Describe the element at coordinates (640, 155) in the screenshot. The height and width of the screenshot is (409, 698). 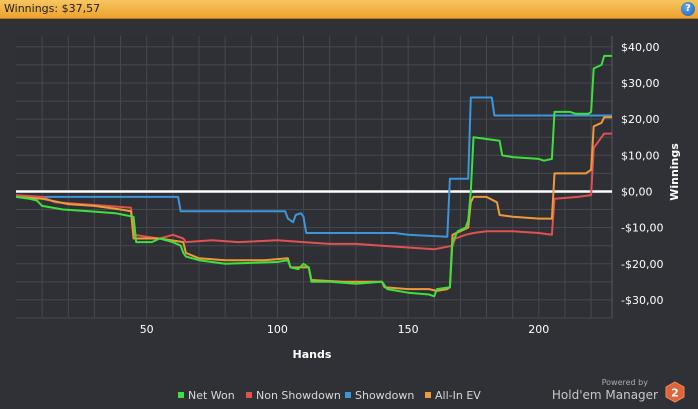
I see `y-tick-label: $10,00` at that location.